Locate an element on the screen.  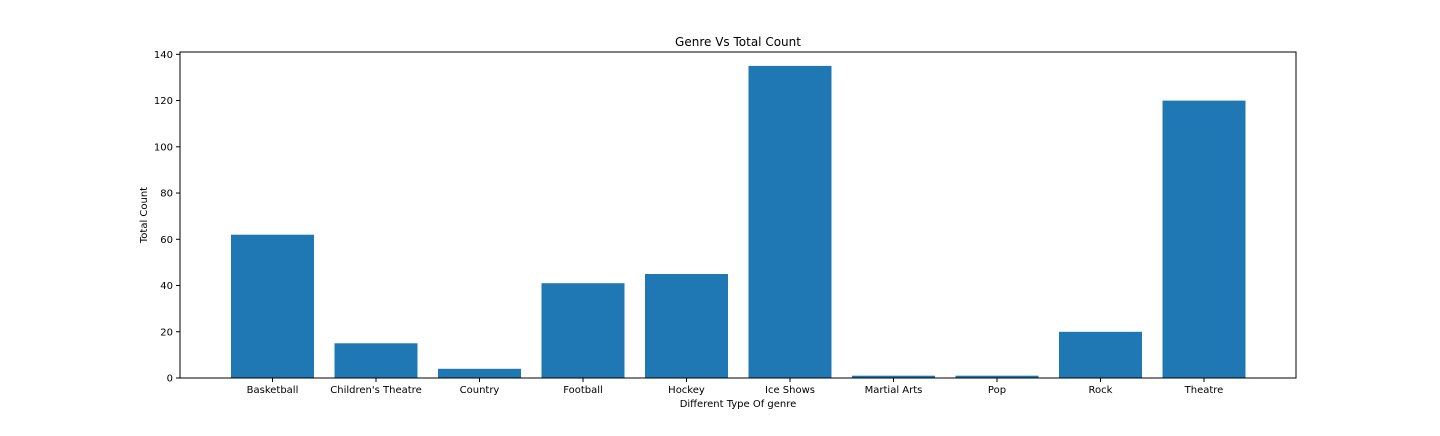
x-tick-label: Basketball is located at coordinates (273, 390).